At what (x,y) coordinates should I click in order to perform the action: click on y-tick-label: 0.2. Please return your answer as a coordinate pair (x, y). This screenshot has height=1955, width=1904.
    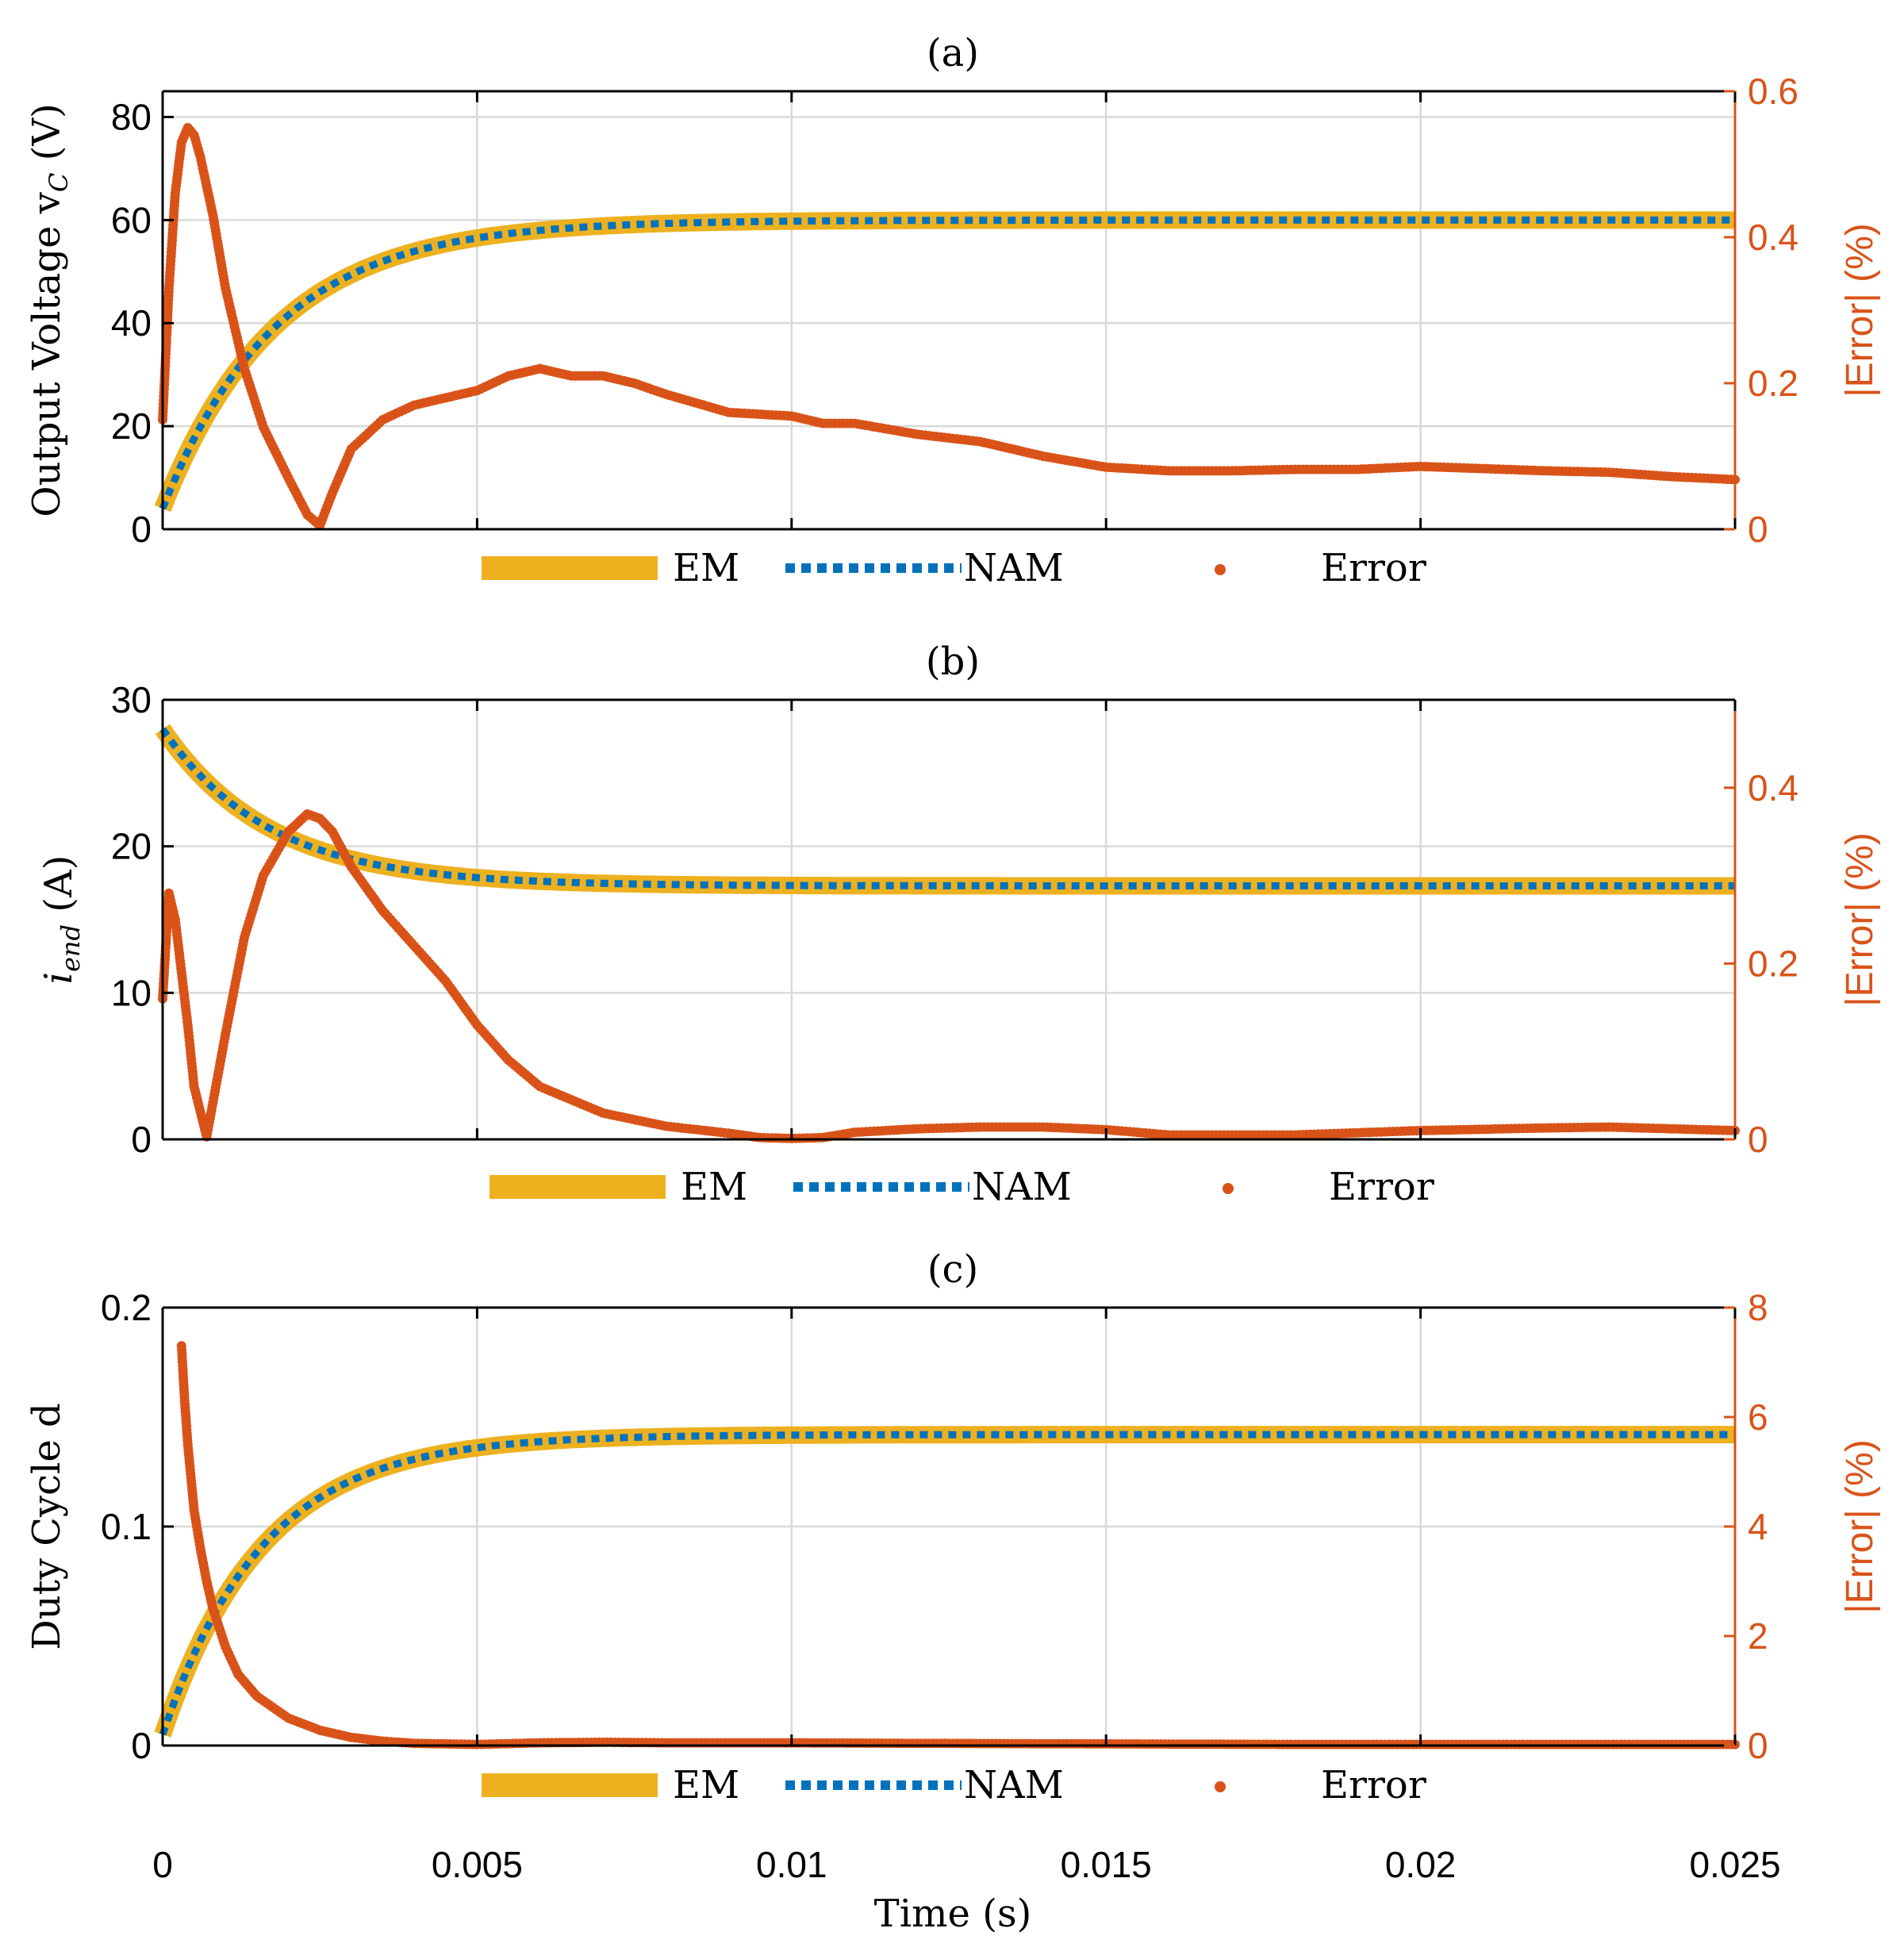
    Looking at the image, I should click on (126, 1307).